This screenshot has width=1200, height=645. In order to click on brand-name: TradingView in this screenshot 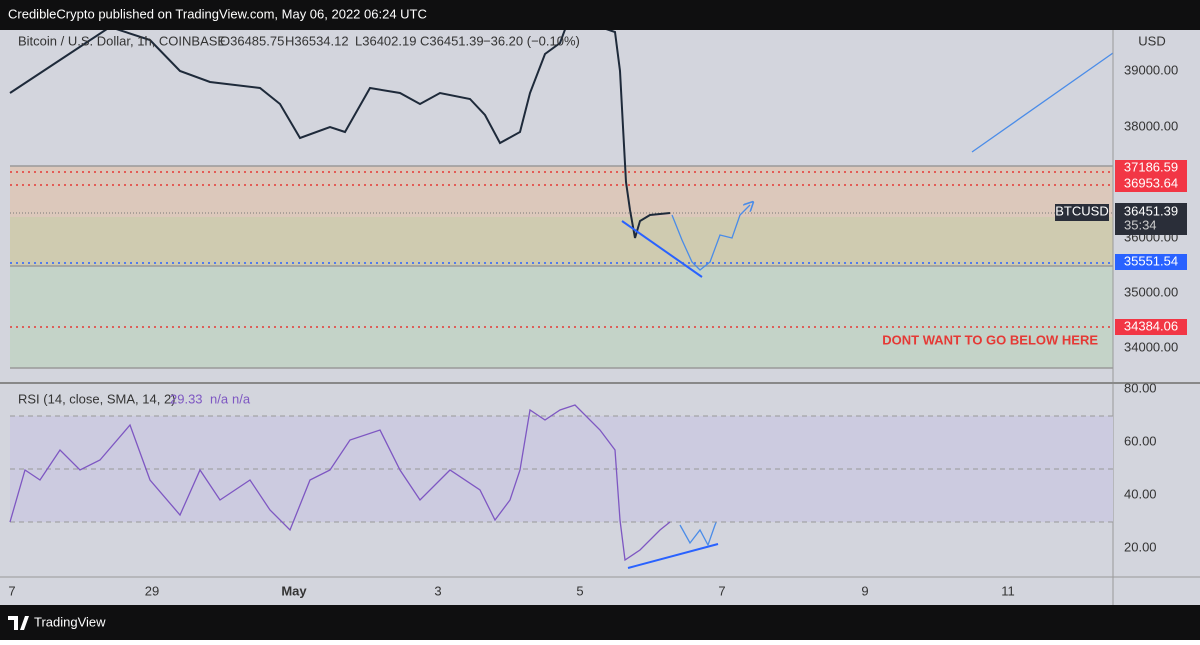, I will do `click(70, 621)`.